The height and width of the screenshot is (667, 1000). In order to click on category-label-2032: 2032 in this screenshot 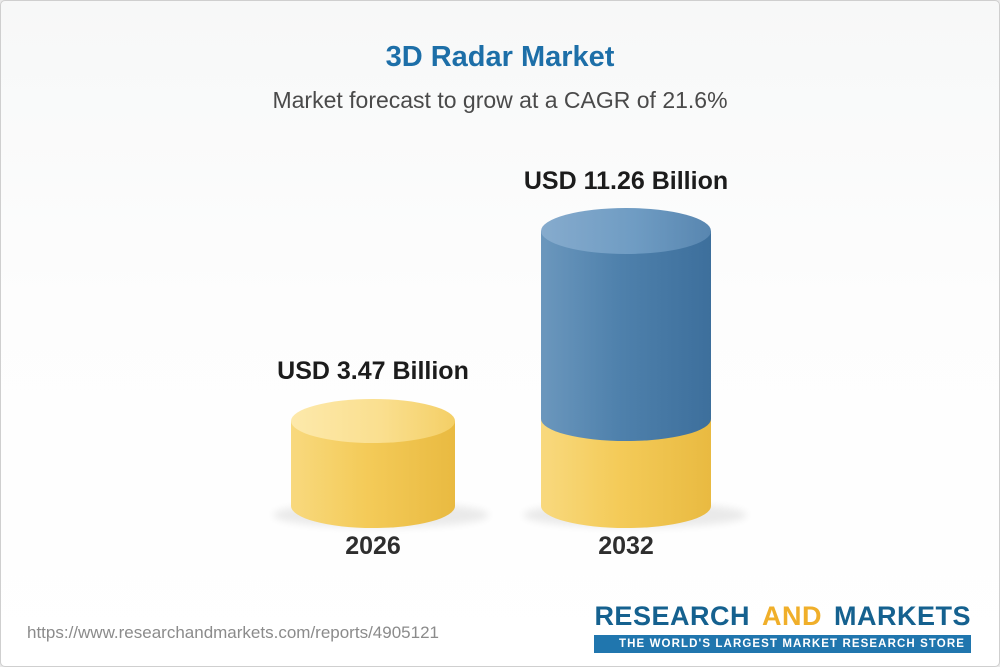, I will do `click(626, 546)`.